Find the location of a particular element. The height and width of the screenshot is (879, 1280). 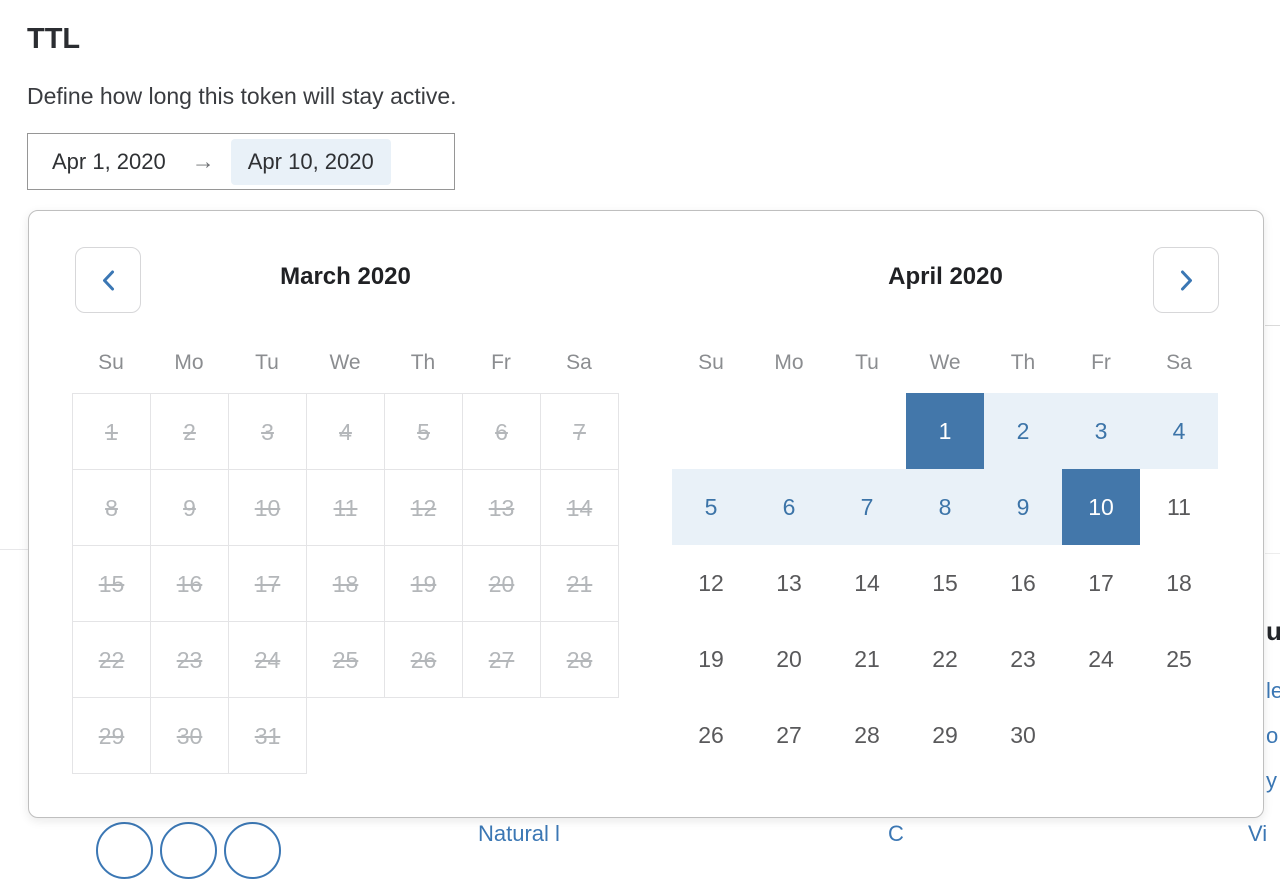

date-range-input: Apr 1, 2020 → Apr 10, 2020 is located at coordinates (241, 161).